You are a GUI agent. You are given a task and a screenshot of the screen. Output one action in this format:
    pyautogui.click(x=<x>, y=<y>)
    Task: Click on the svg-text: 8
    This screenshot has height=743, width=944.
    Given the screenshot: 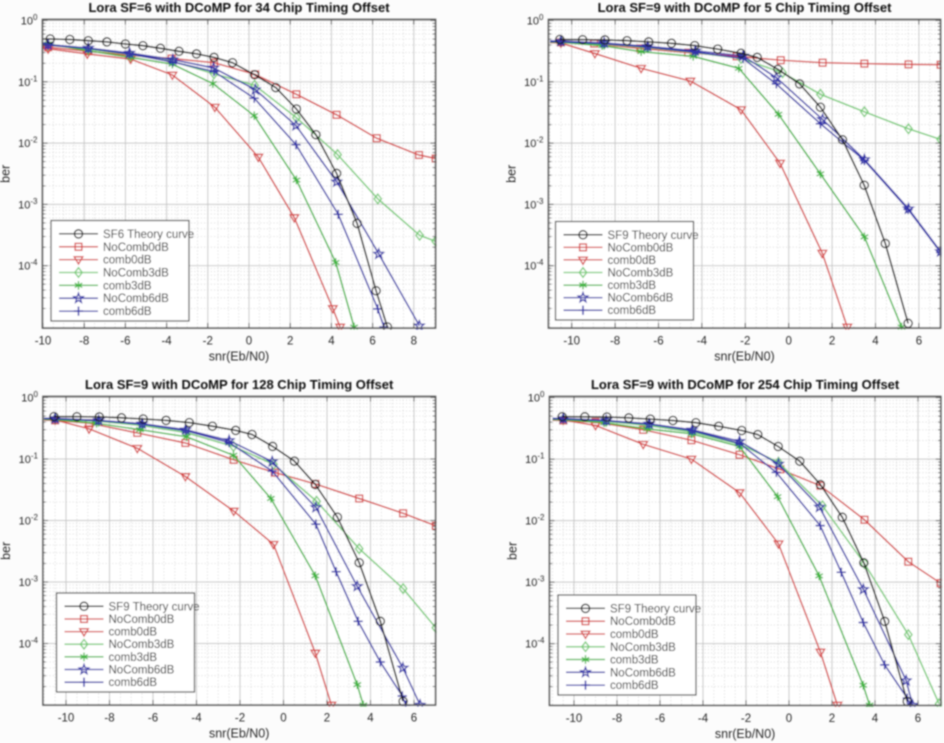 What is the action you would take?
    pyautogui.click(x=414, y=342)
    